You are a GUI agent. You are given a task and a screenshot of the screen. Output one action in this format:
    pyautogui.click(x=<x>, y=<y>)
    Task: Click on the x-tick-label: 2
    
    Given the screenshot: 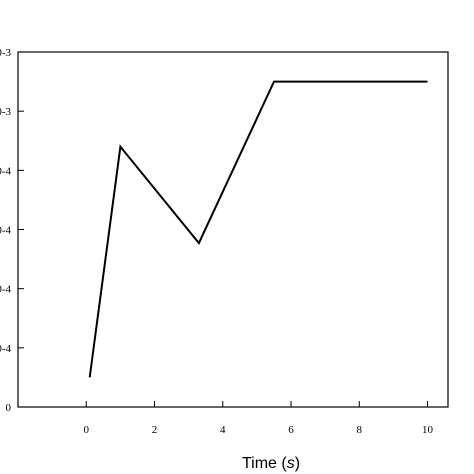 What is the action you would take?
    pyautogui.click(x=155, y=430)
    